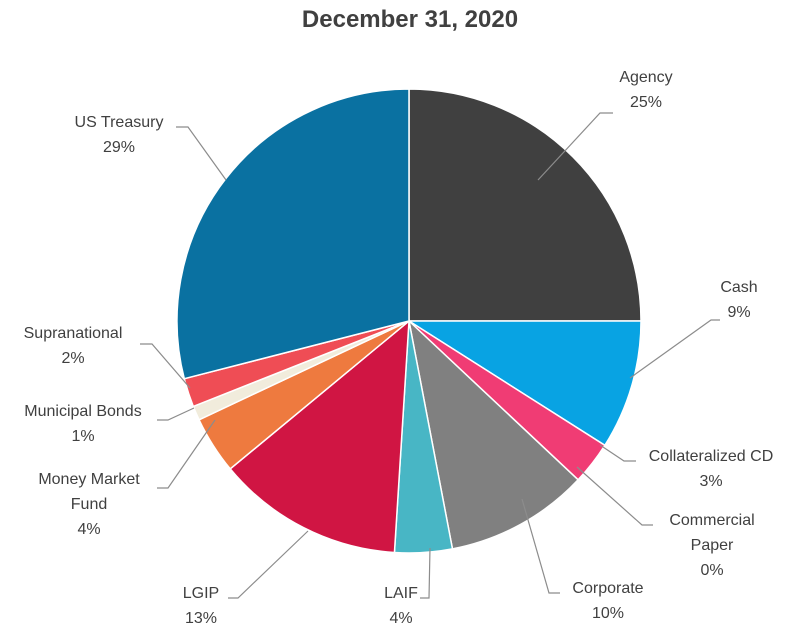 The width and height of the screenshot is (790, 629). Describe the element at coordinates (119, 122) in the screenshot. I see `label-name-us-treasury: US Treasury` at that location.